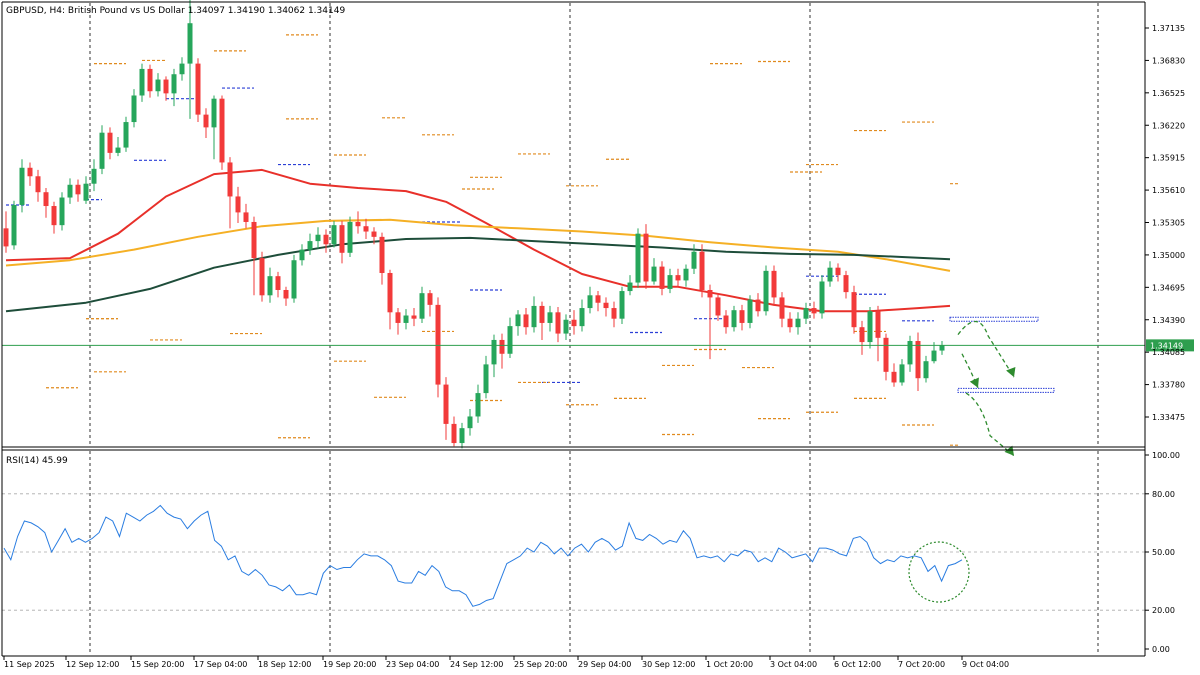  I want to click on current-price-badge, so click(1170, 345).